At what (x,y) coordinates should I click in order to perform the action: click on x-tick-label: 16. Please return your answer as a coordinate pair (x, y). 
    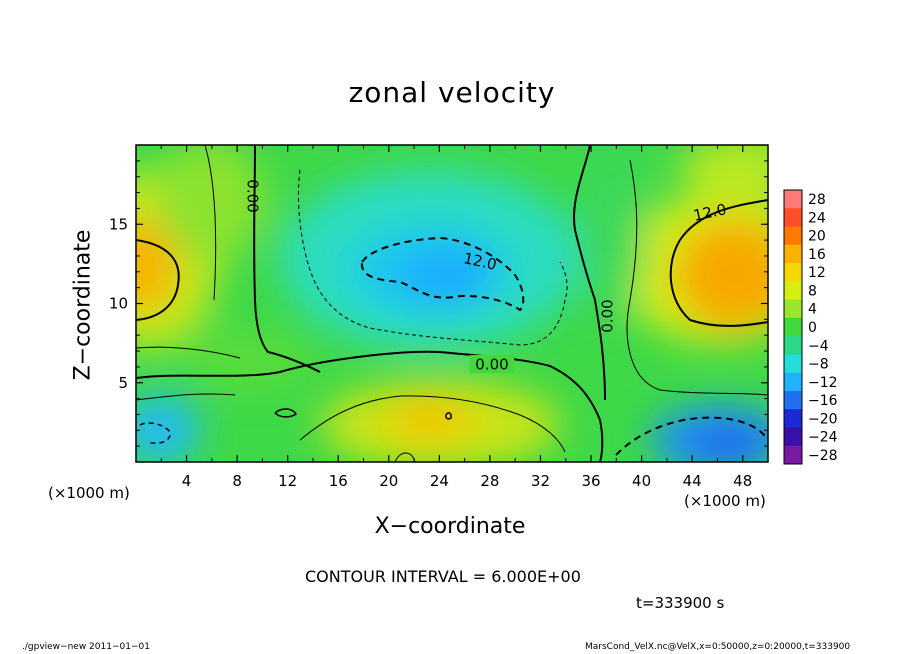
    Looking at the image, I should click on (338, 481).